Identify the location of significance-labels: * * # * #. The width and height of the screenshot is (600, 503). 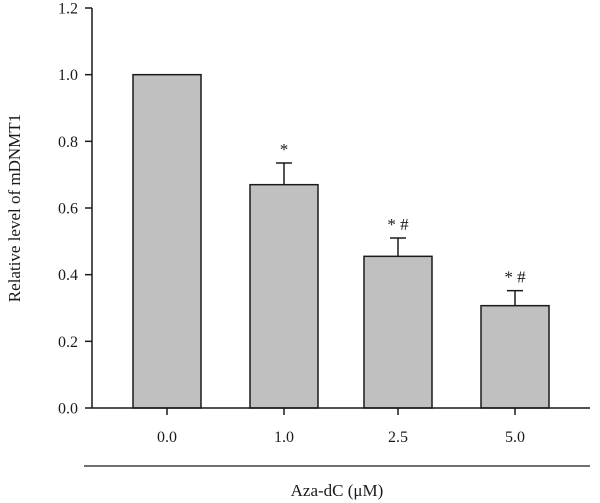
(403, 213).